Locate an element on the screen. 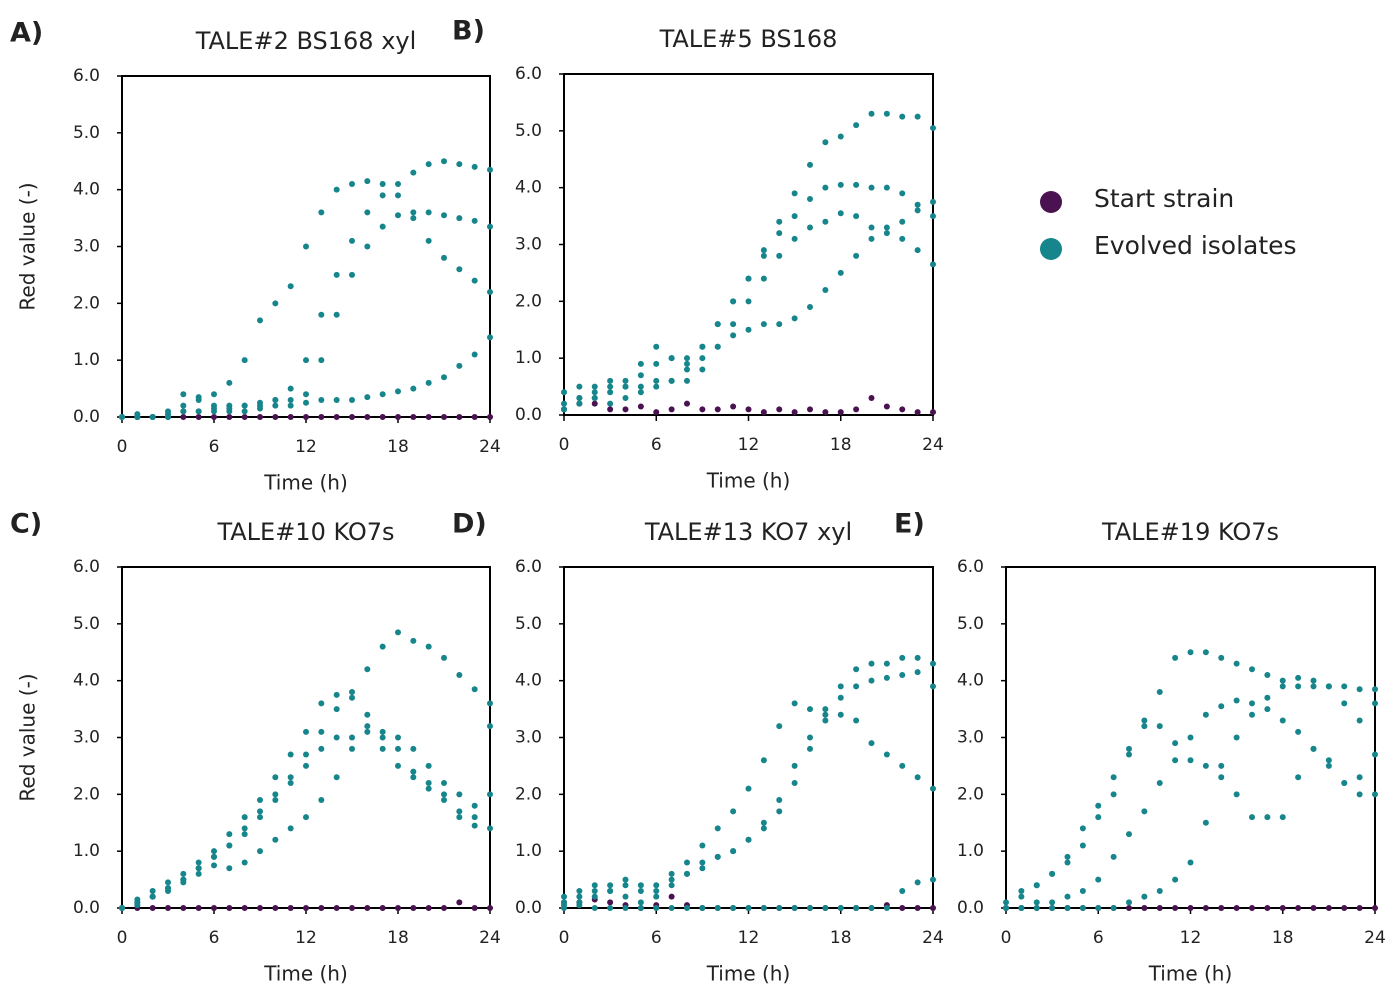  legend-label: Start strain is located at coordinates (1164, 198).